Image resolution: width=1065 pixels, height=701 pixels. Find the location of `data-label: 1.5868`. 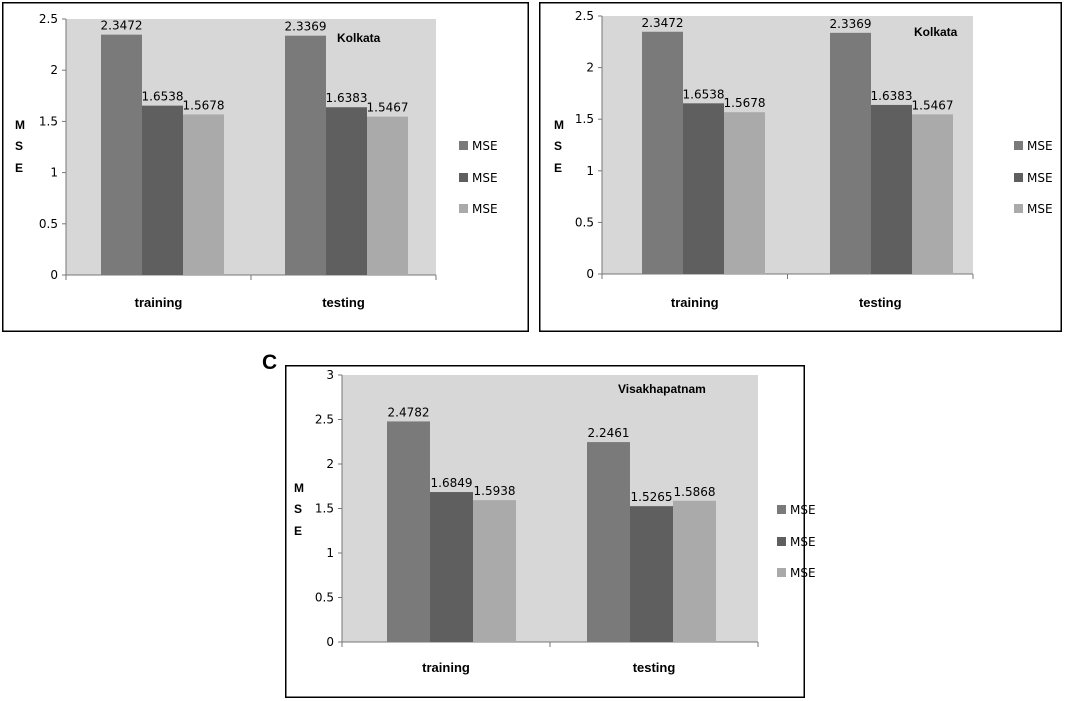

data-label: 1.5868 is located at coordinates (695, 492).